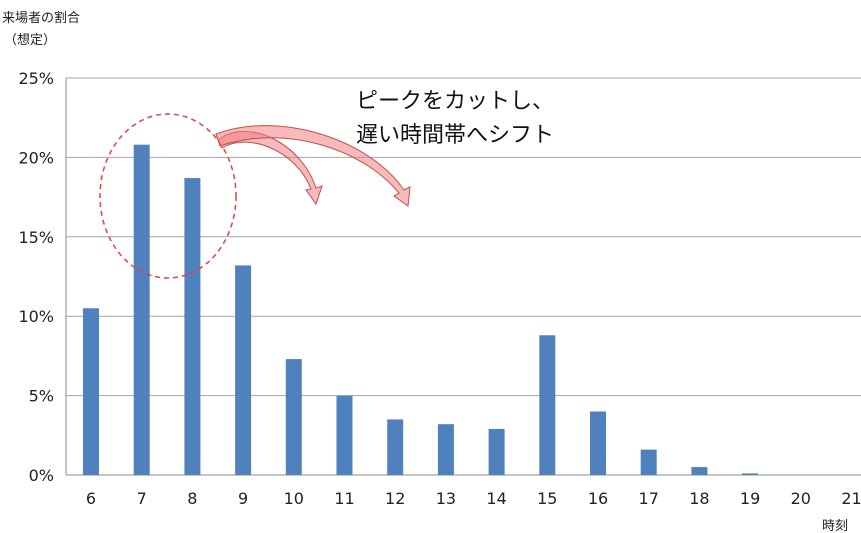 Image resolution: width=861 pixels, height=533 pixels. Describe the element at coordinates (36, 157) in the screenshot. I see `y-tick-label: 20%` at that location.